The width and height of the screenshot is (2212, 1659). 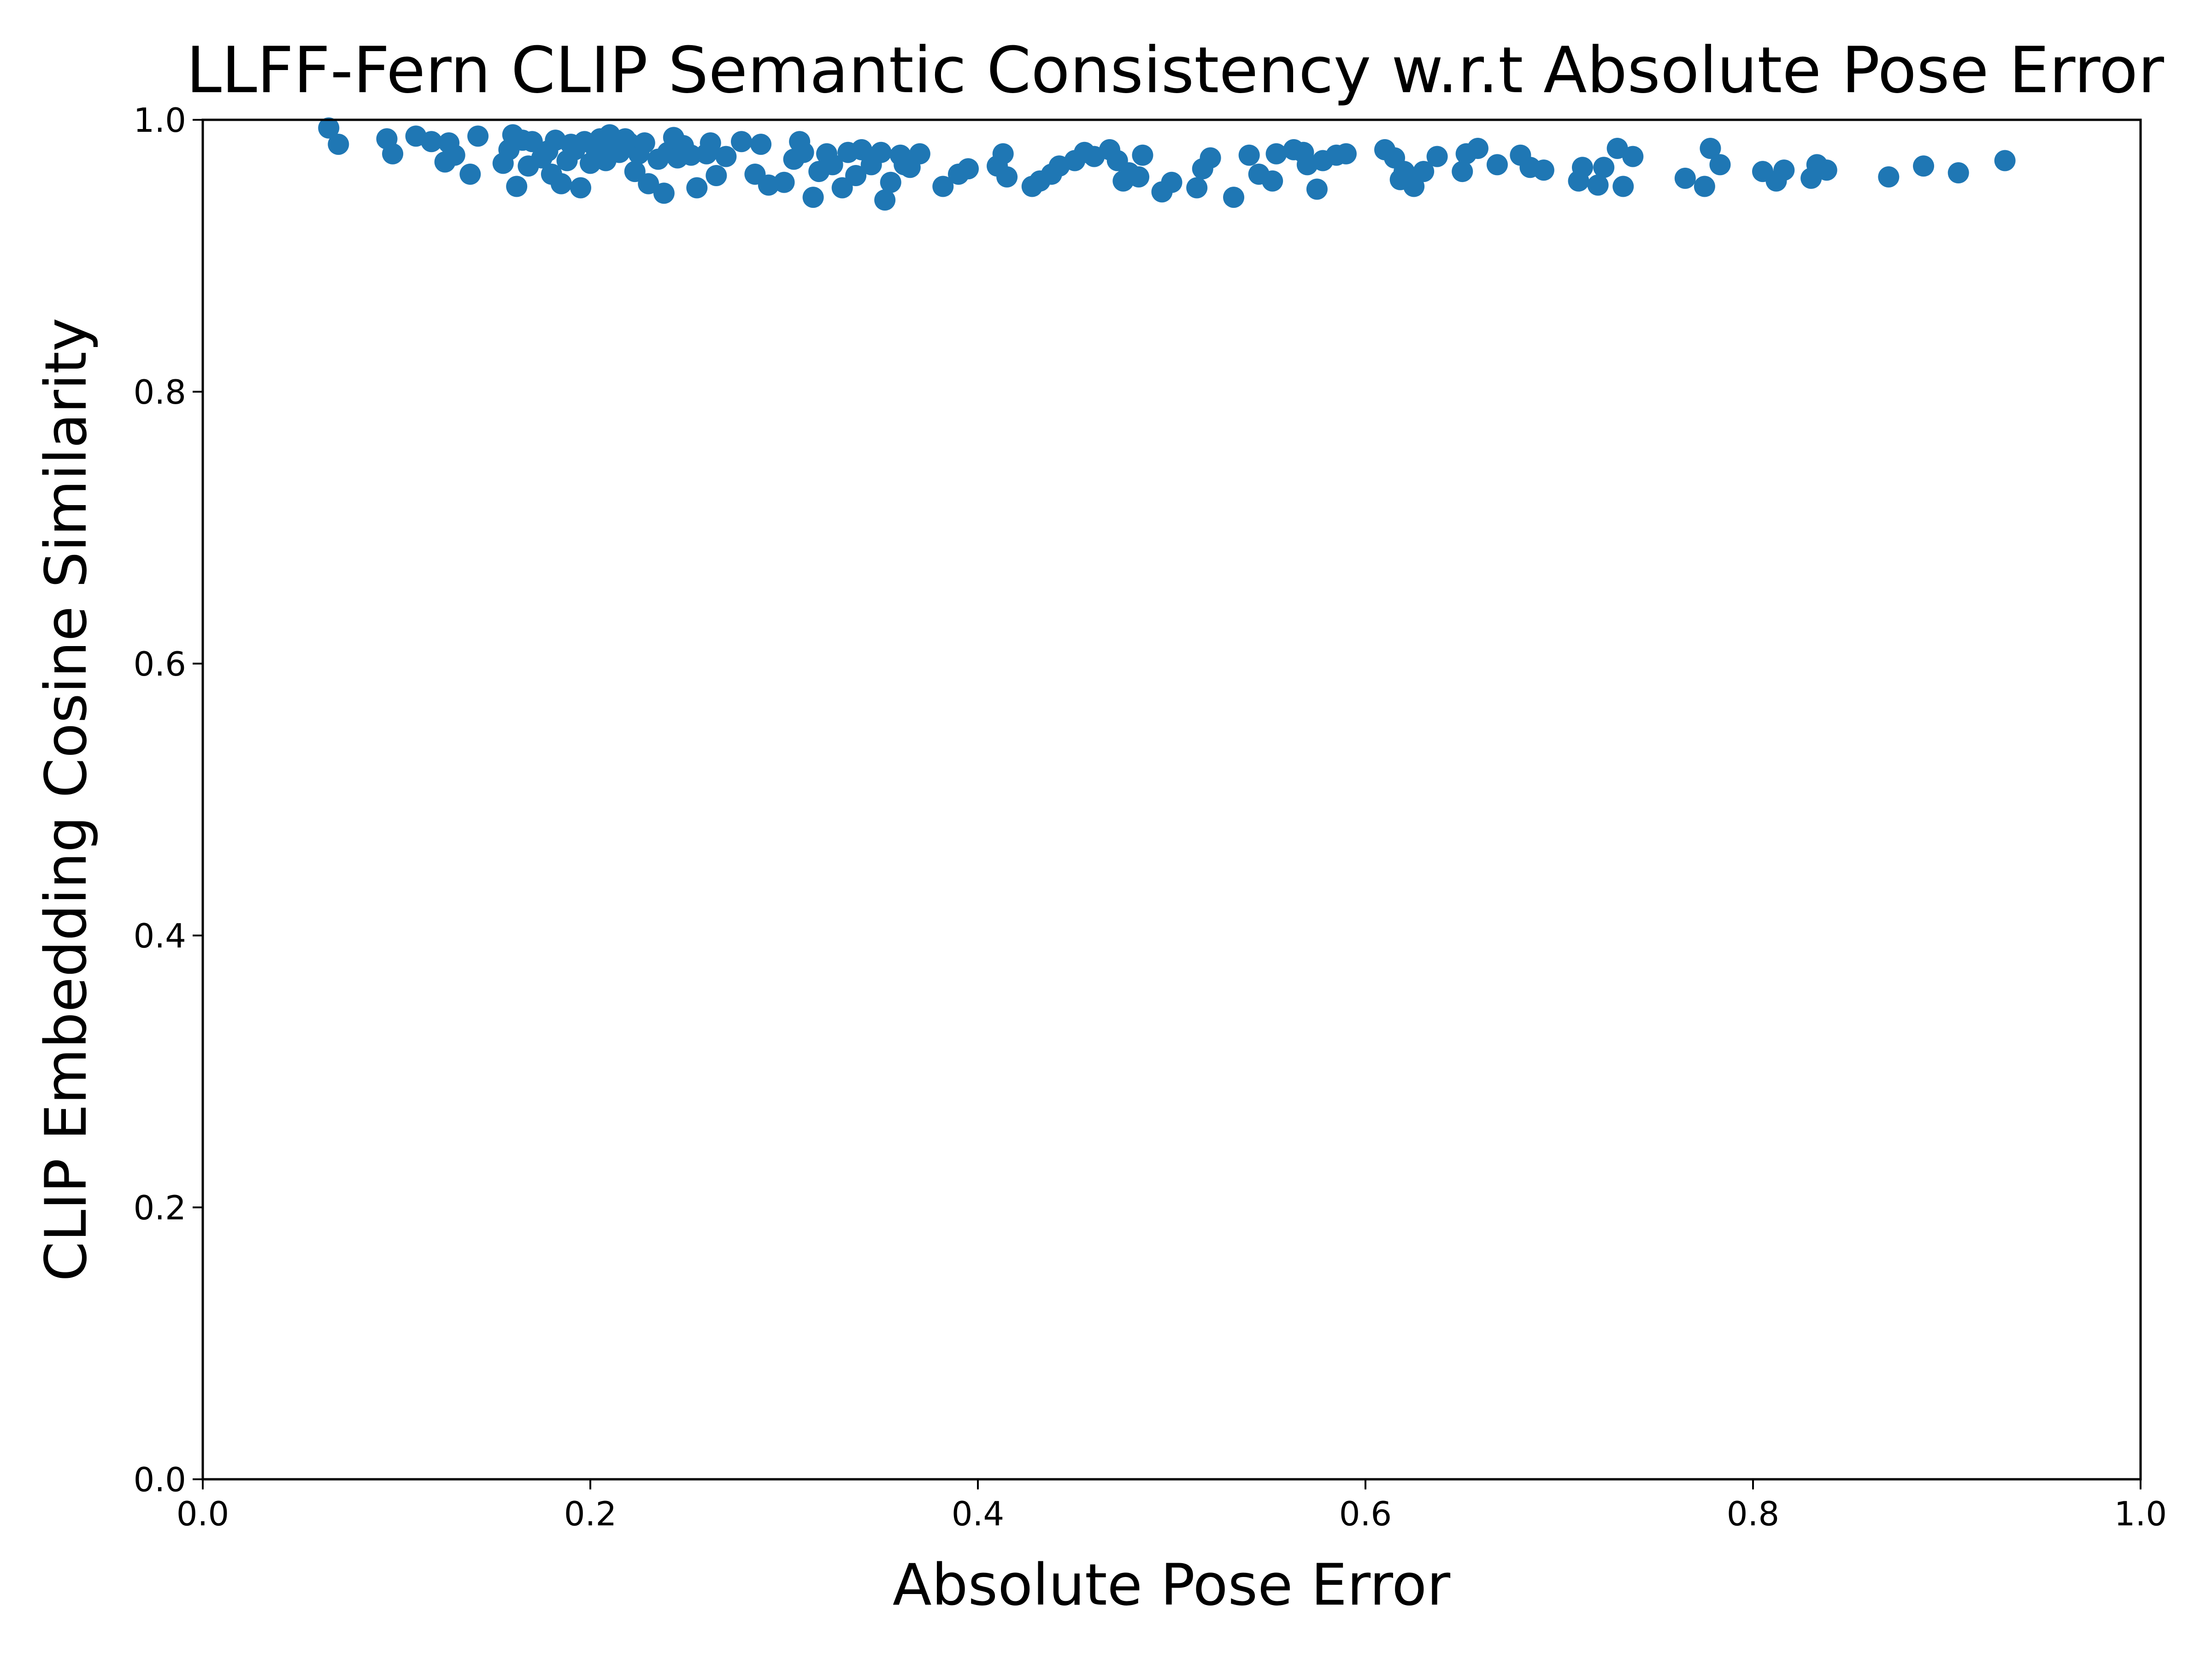 I want to click on y-tick-label: 0.2, so click(x=159, y=1207).